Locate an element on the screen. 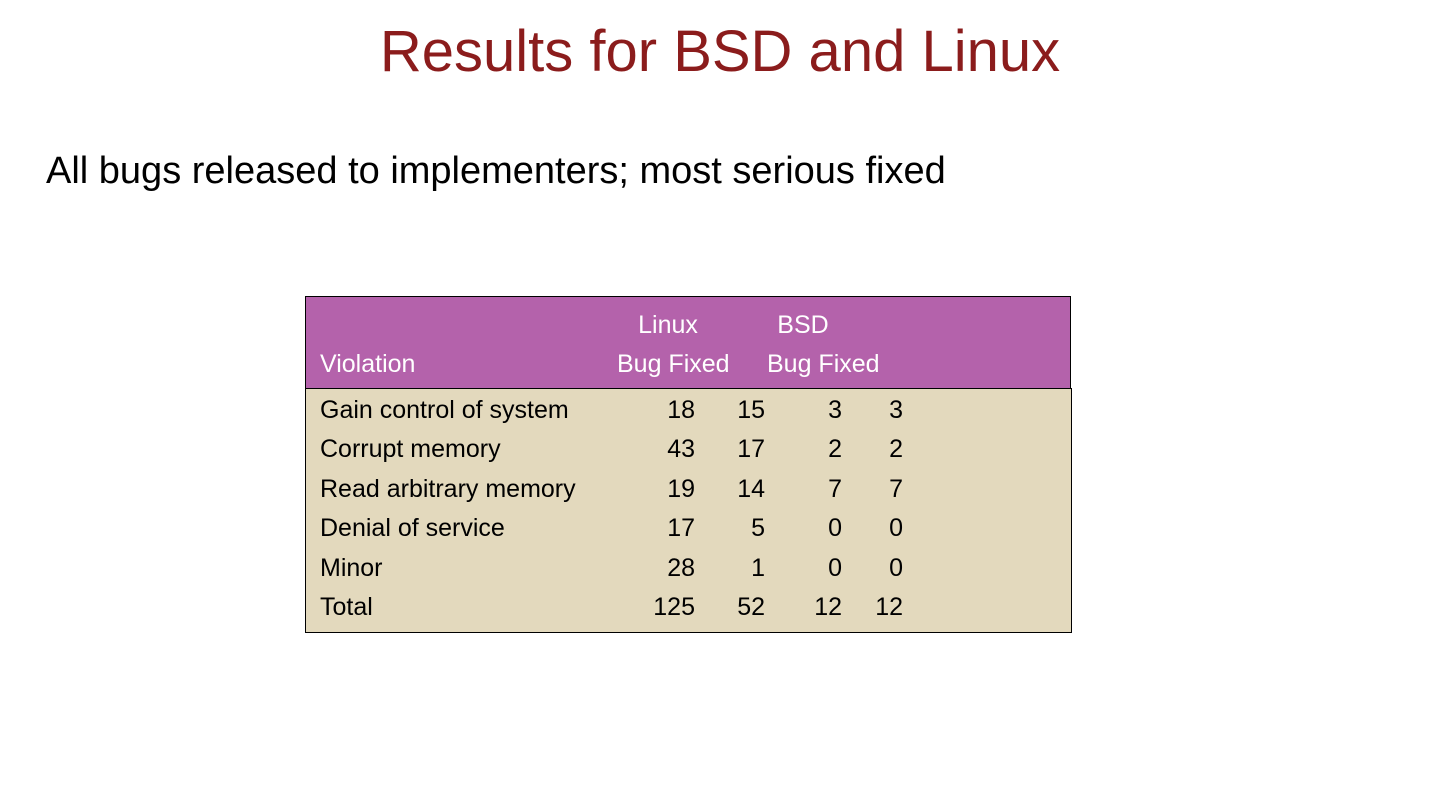  row-label: Minor is located at coordinates (351, 568).